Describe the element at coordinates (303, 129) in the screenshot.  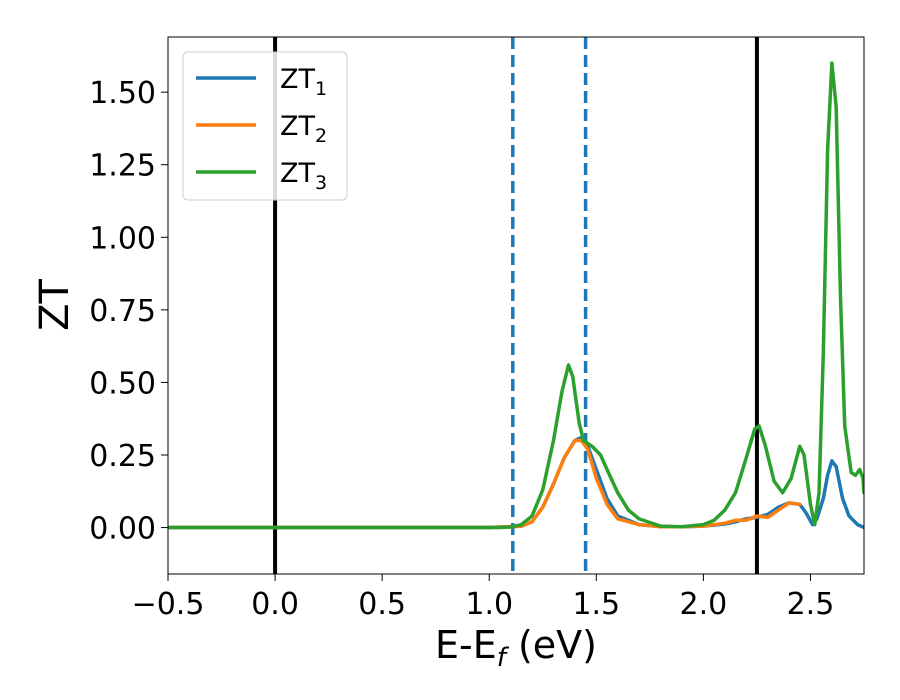
I see `legend-label-zt2: ZT2` at that location.